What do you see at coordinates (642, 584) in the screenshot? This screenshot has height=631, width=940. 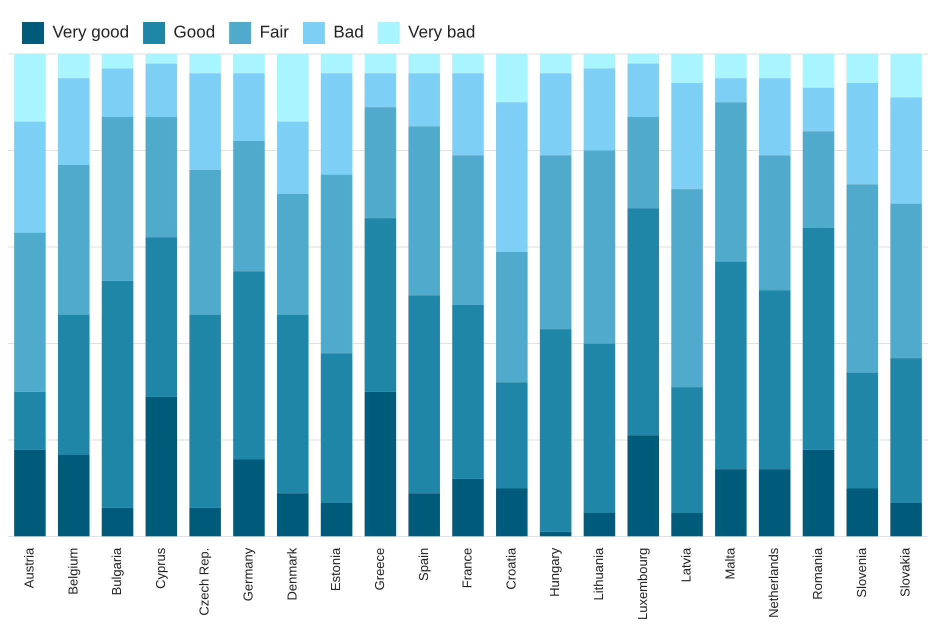 I see `x-tick-label: Luxembourg` at bounding box center [642, 584].